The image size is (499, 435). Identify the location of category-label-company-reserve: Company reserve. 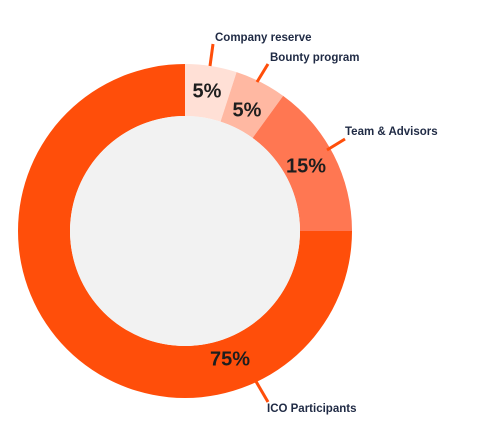
(263, 38).